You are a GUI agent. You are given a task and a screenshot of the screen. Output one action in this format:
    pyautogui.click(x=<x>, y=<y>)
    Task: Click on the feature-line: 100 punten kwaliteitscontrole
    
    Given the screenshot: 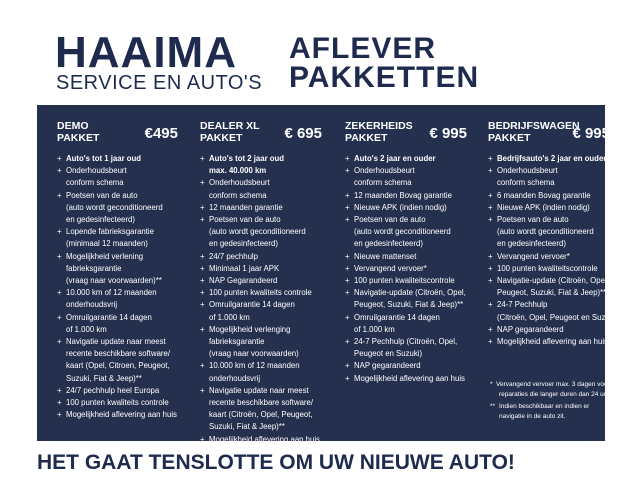 What is the action you would take?
    pyautogui.click(x=547, y=268)
    